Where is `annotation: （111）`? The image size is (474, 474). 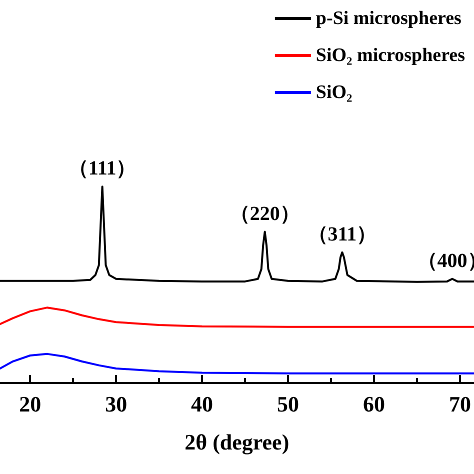 annotation: （111） is located at coordinates (102, 169).